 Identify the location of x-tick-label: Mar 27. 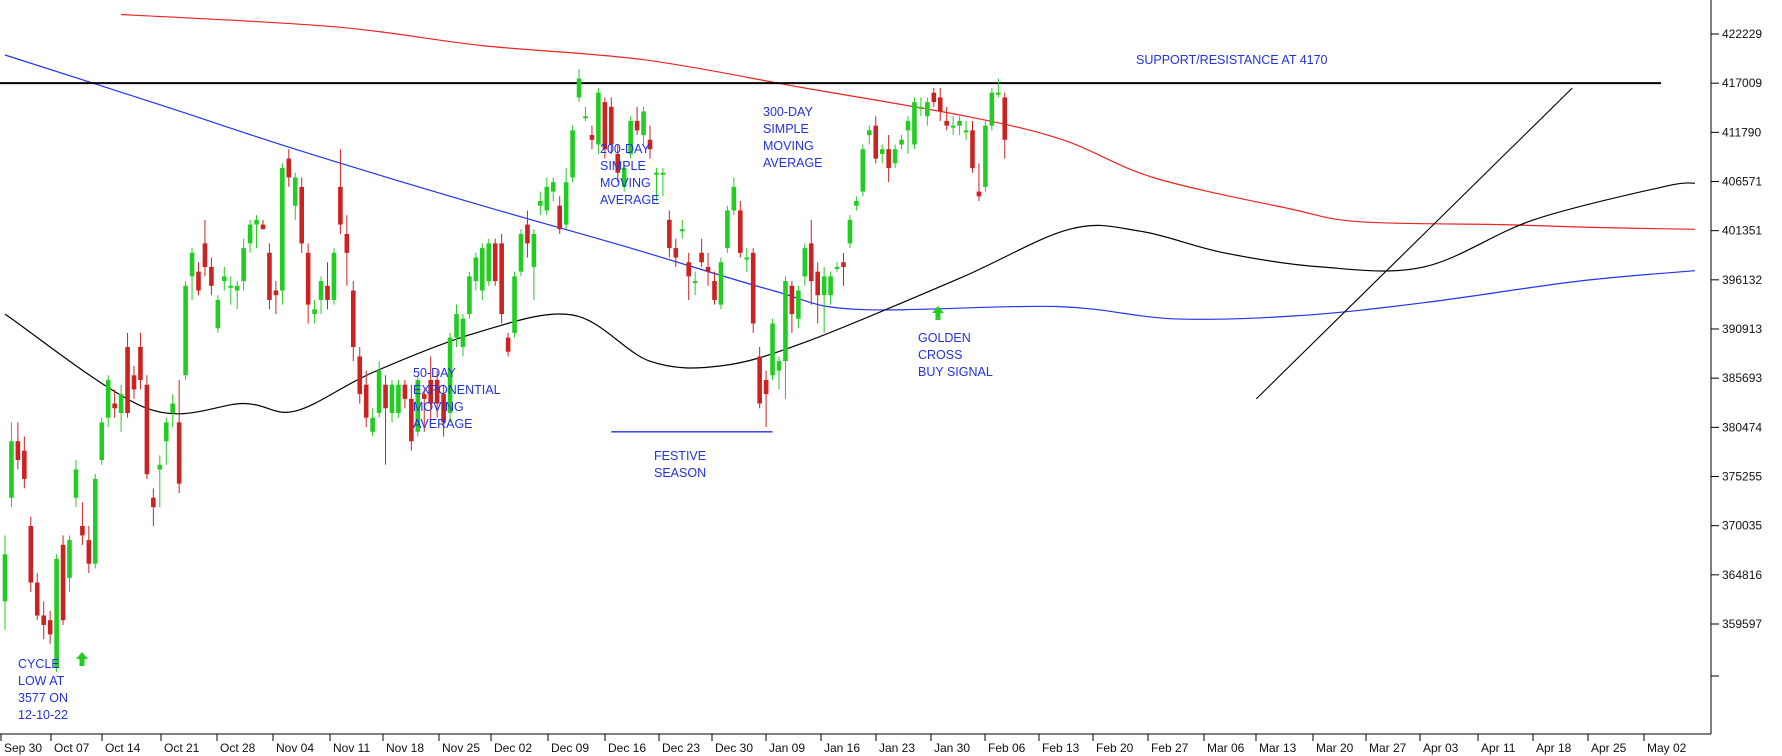
(1388, 748).